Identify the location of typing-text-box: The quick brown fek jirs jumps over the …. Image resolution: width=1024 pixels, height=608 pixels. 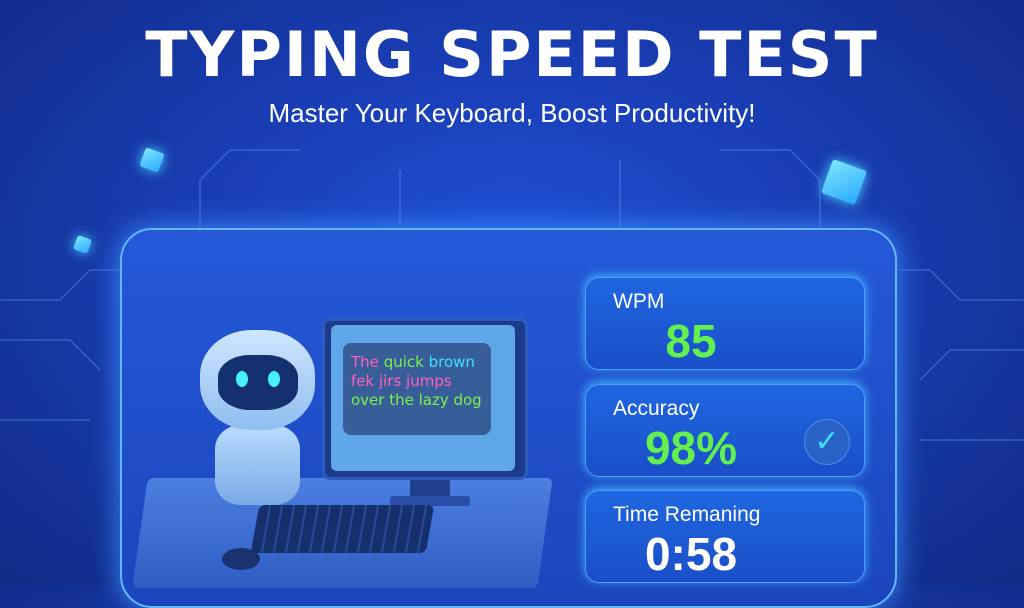
(417, 389).